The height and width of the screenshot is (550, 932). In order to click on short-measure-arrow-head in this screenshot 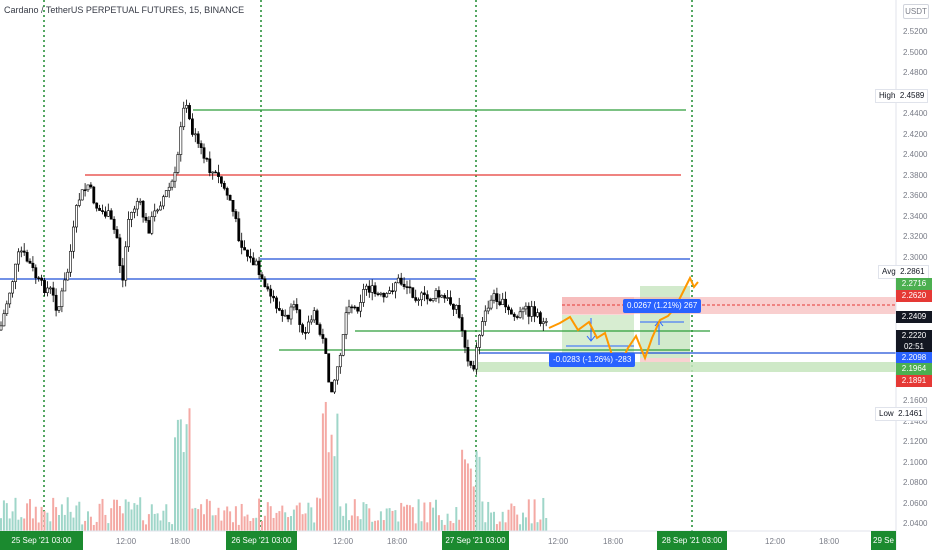, I will do `click(591, 338)`.